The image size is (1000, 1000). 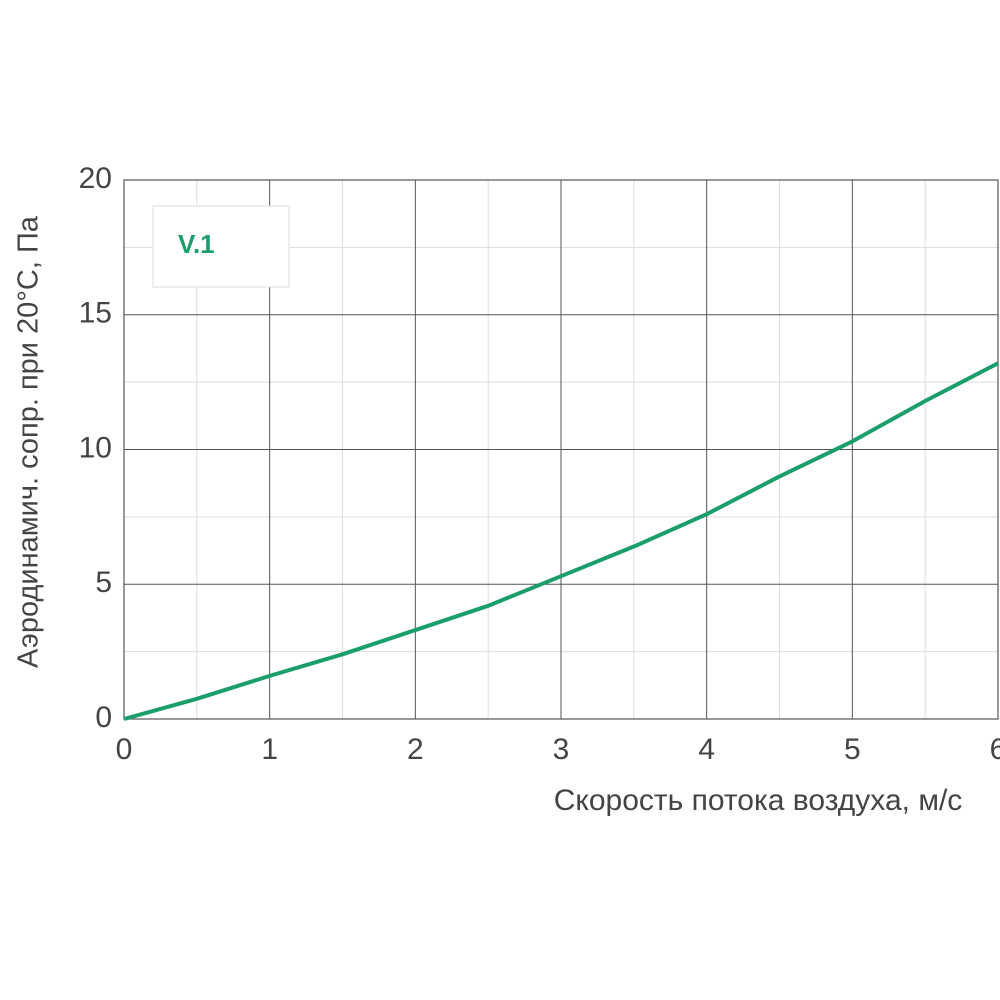 I want to click on x-tick-label: 3, so click(x=561, y=749).